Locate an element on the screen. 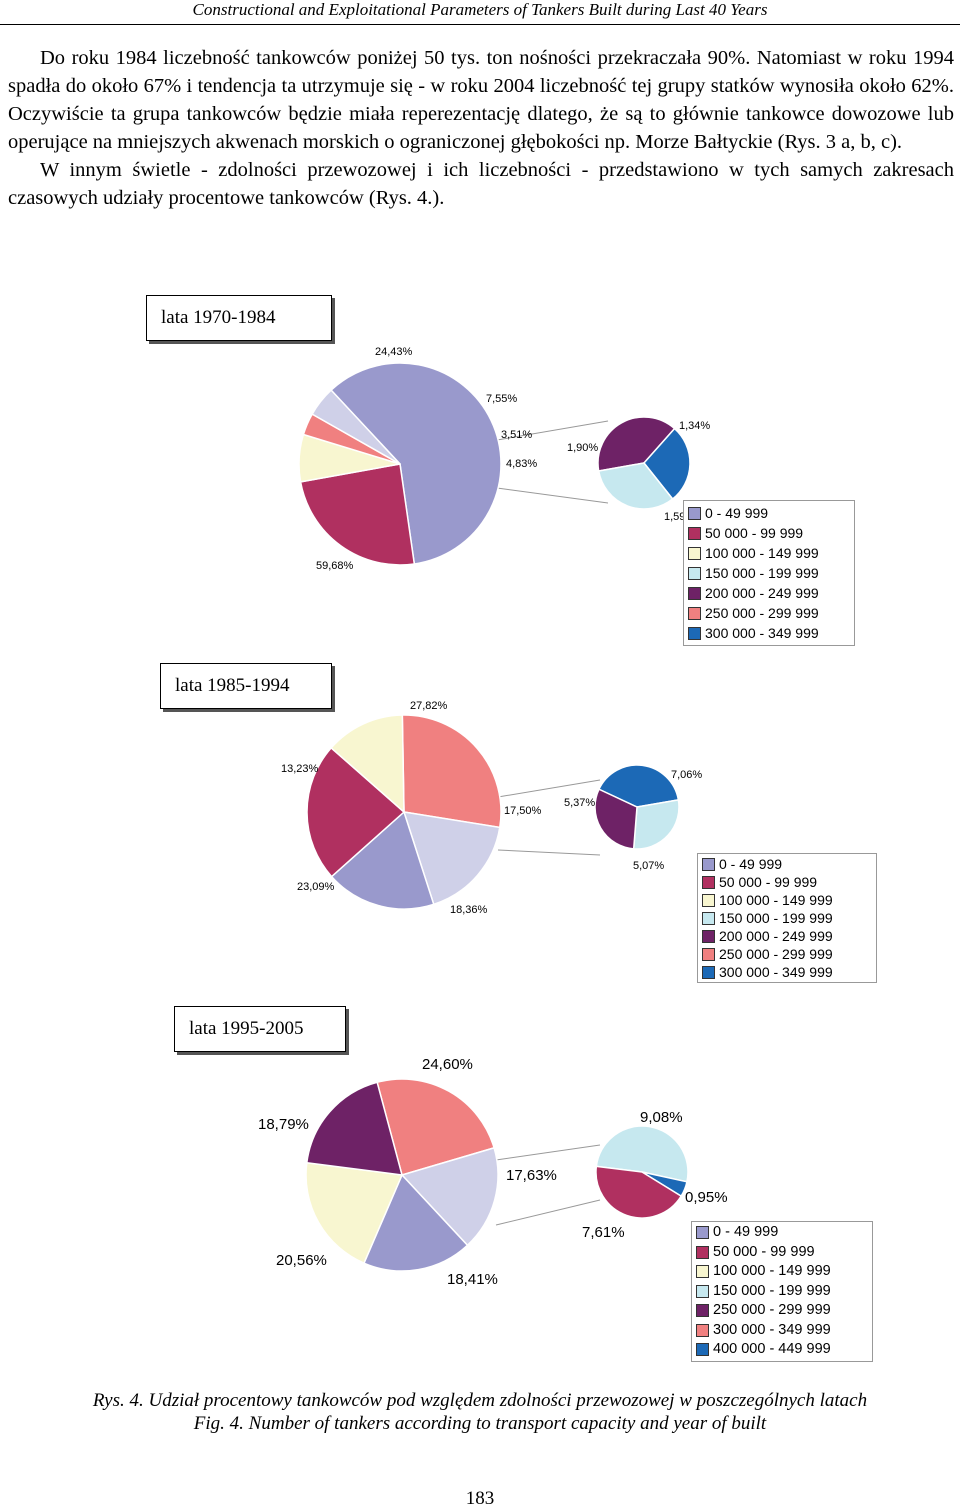 This screenshot has width=960, height=1510. chart-2-main-label-1: 27,82% is located at coordinates (429, 706).